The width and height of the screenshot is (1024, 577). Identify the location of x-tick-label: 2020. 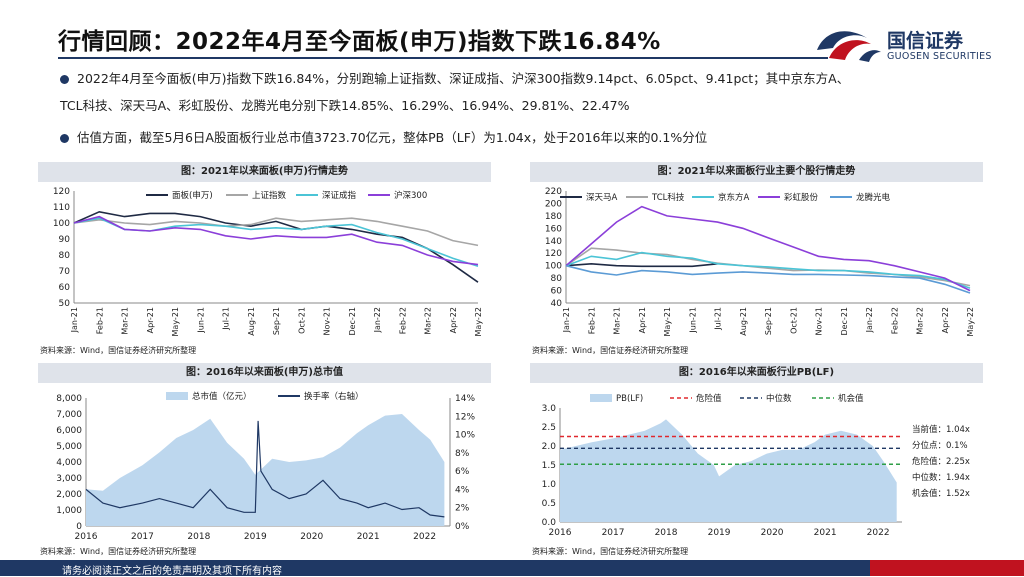
(311, 537).